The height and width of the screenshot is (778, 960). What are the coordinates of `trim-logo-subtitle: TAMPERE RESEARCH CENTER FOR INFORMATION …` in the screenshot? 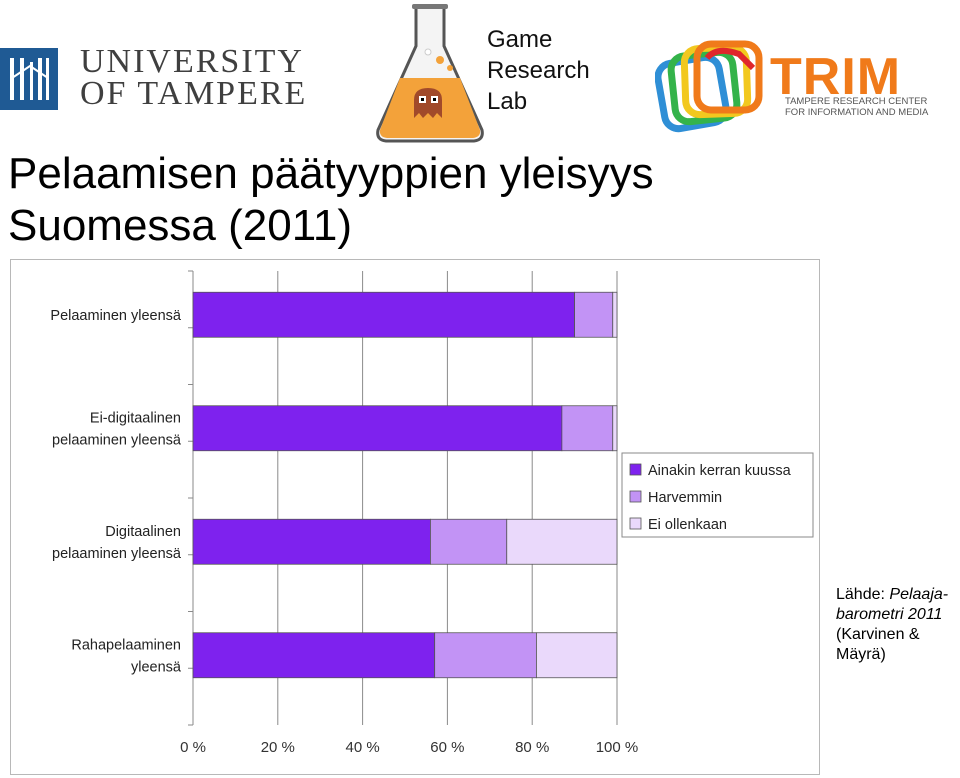 It's located at (856, 107).